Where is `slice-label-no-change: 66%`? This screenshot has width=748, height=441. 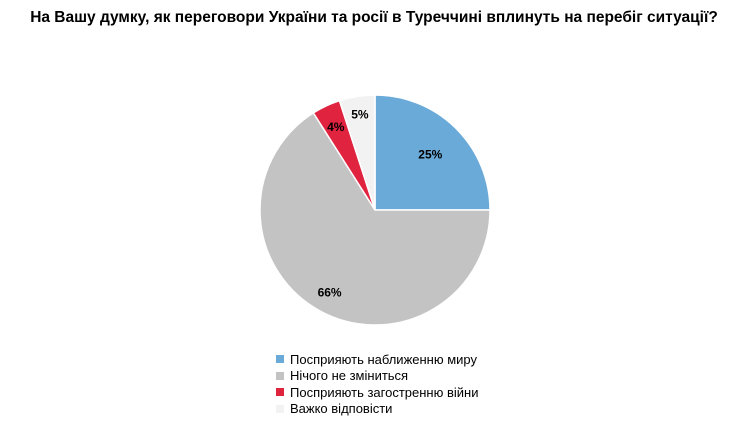
slice-label-no-change: 66% is located at coordinates (330, 293).